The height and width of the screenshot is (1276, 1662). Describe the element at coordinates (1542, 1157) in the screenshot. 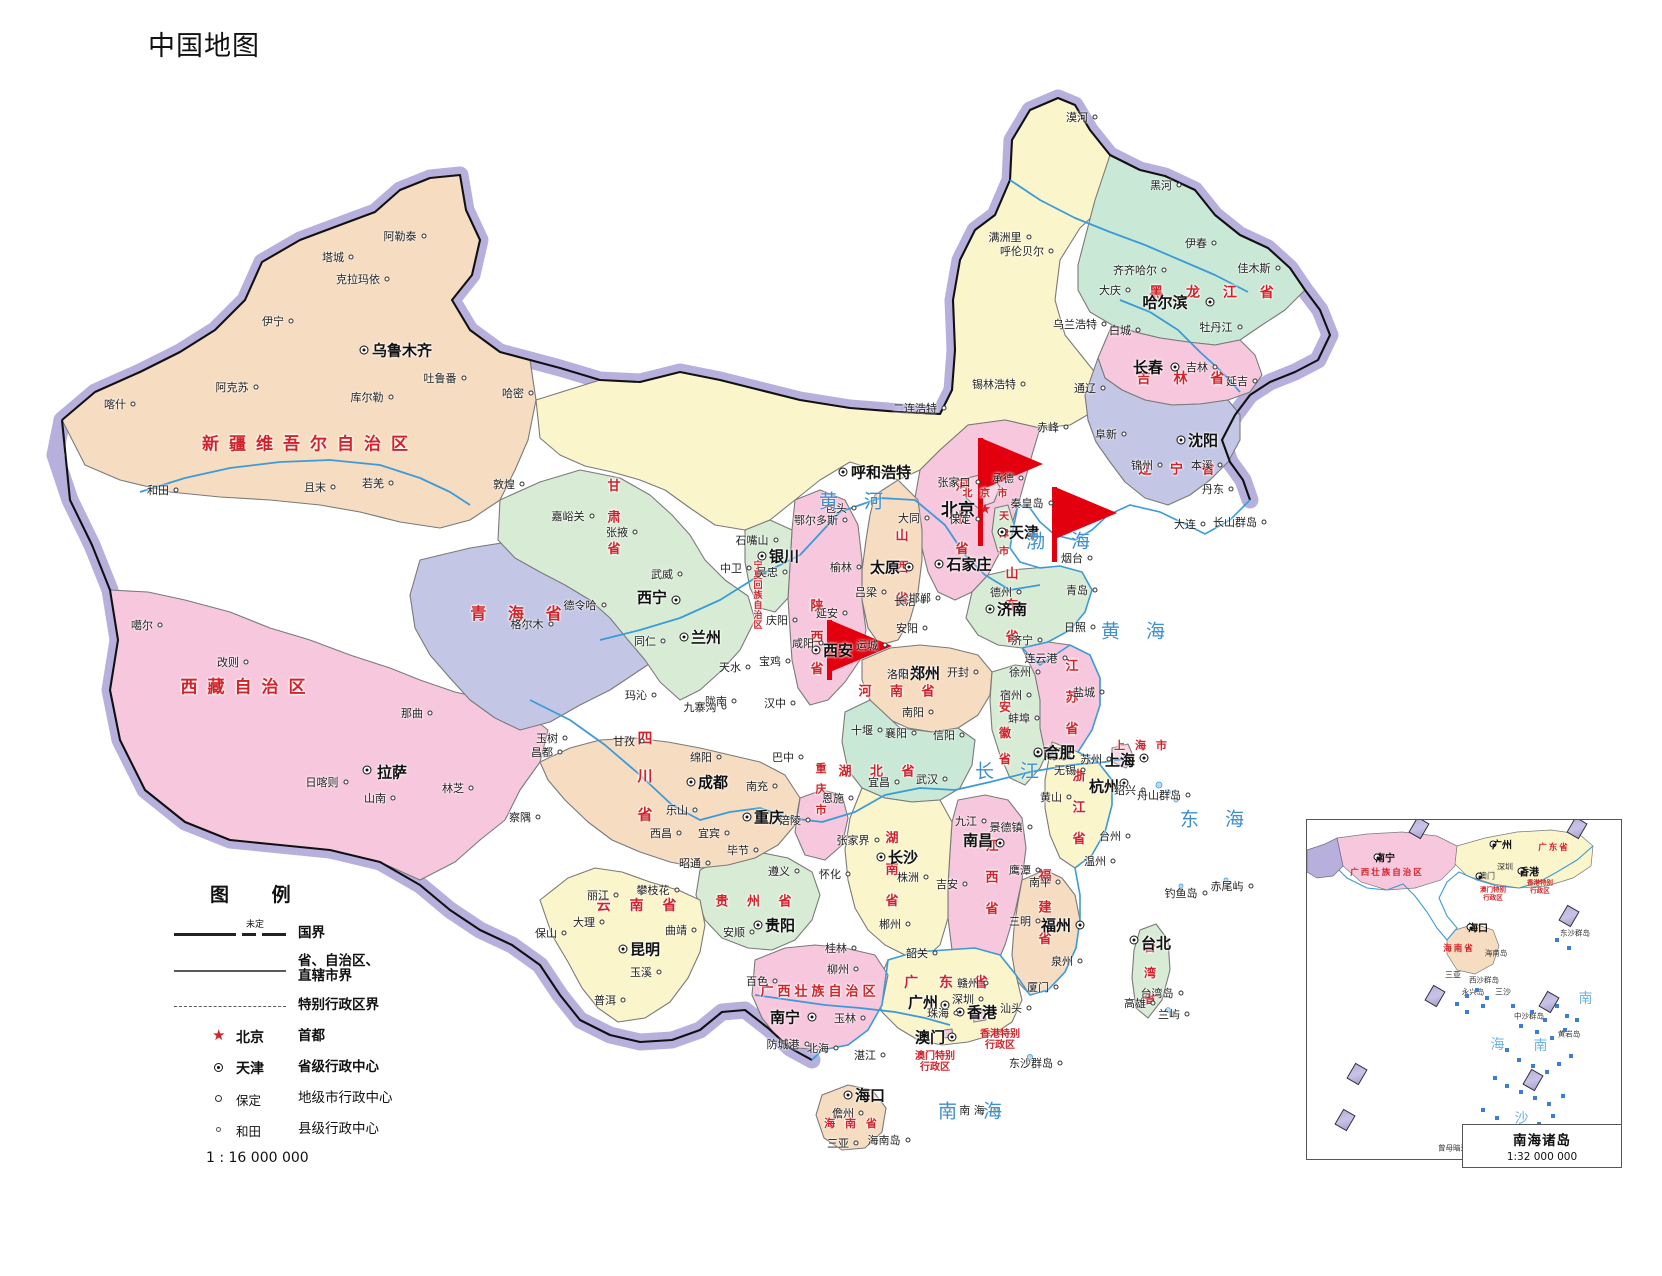

I see `inset-scale: 1:32 000 000` at that location.